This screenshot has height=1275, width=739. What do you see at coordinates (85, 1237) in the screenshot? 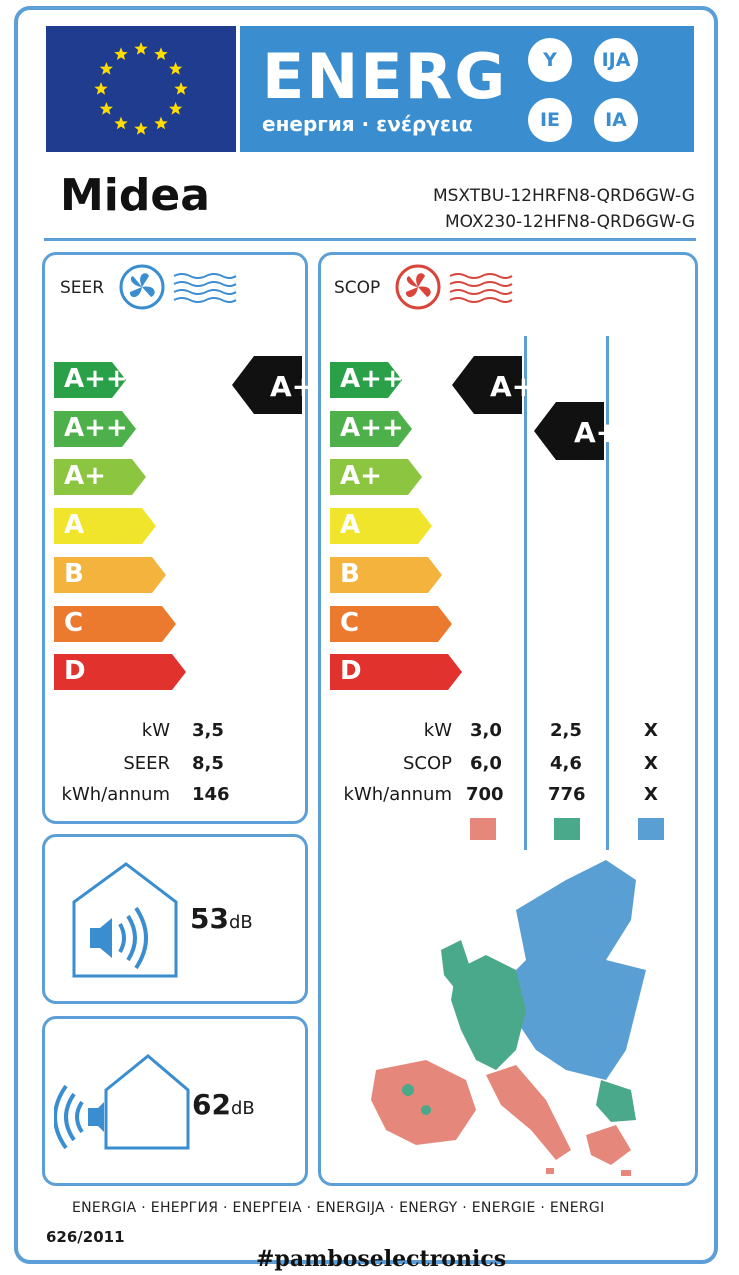
I see `regulation-number: 626/2011` at bounding box center [85, 1237].